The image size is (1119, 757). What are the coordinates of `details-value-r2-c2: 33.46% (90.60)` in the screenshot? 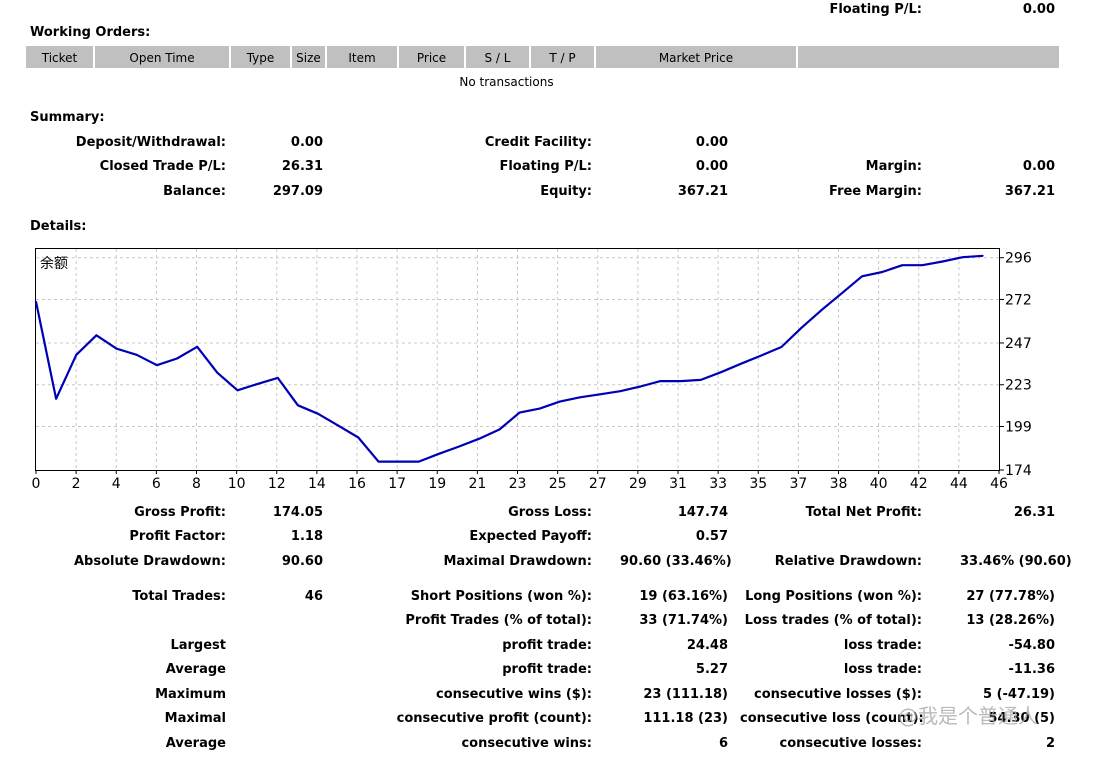 It's located at (1016, 561).